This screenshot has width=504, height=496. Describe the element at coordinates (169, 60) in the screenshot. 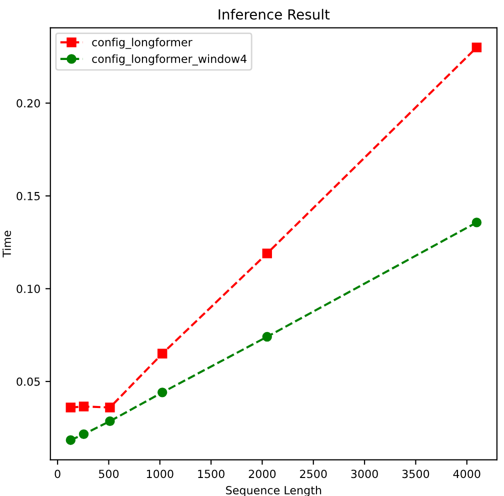

I see `legend-label: config_longformer_window4` at that location.